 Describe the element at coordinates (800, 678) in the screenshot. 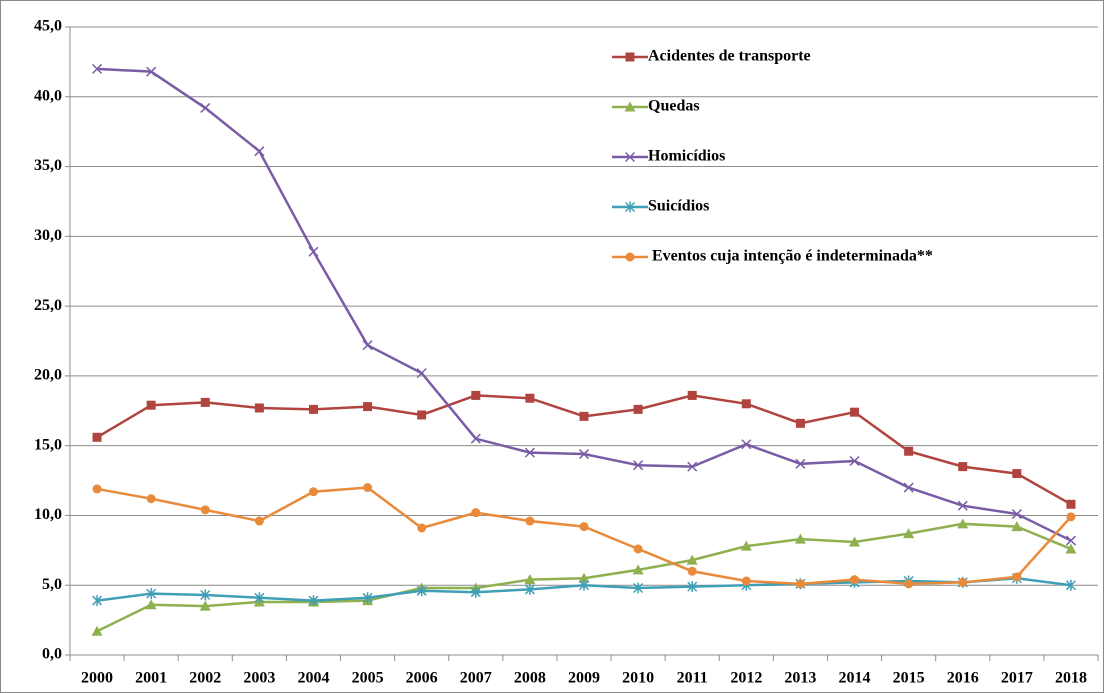

I see `x-tick-label: 2013` at that location.